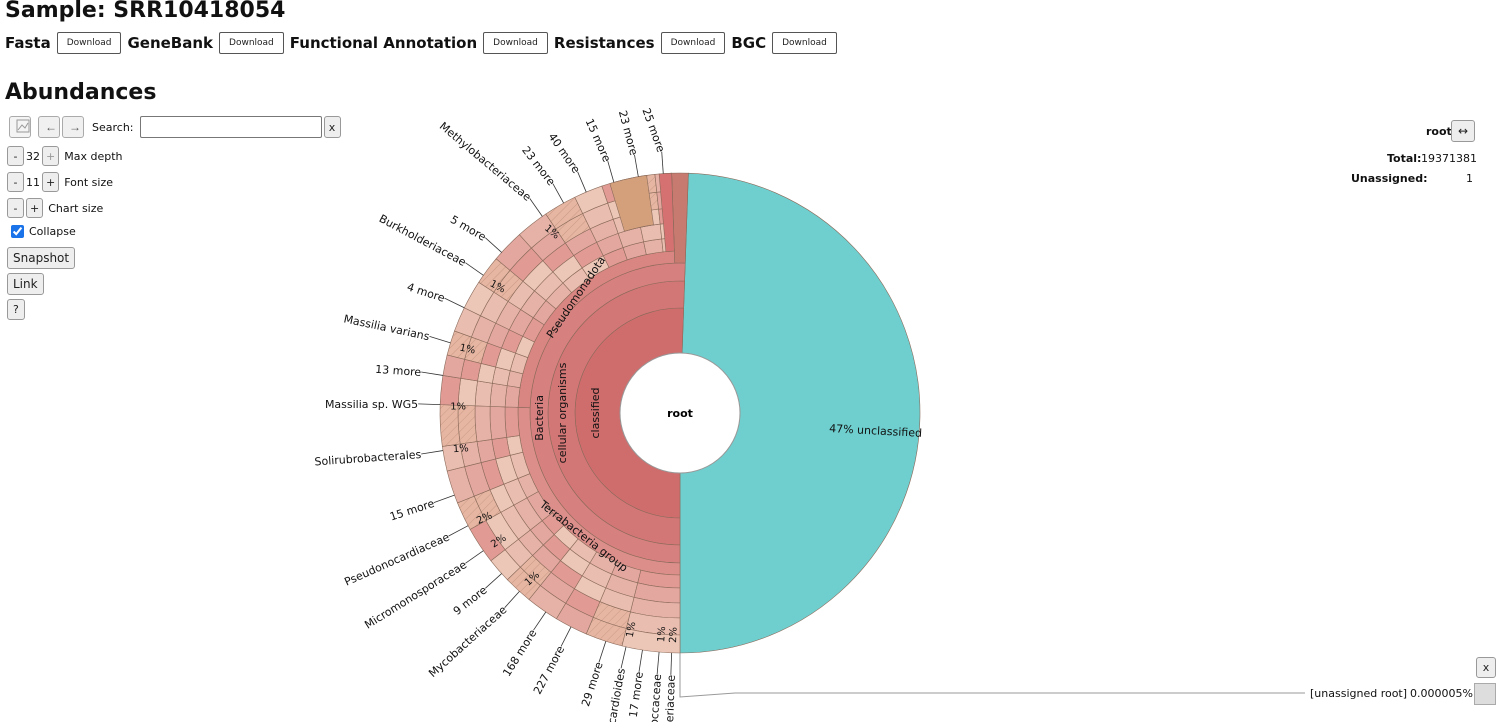  What do you see at coordinates (89, 43) in the screenshot?
I see `fasta-download-button: Download` at bounding box center [89, 43].